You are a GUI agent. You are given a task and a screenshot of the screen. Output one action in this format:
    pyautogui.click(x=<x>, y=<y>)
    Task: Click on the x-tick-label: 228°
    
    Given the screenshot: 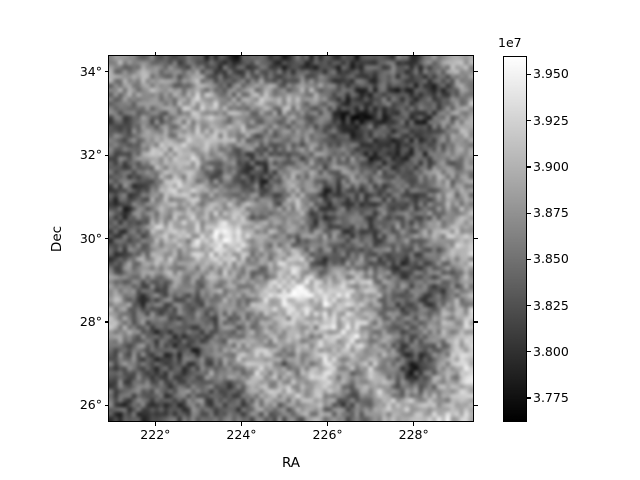 What is the action you would take?
    pyautogui.click(x=413, y=434)
    